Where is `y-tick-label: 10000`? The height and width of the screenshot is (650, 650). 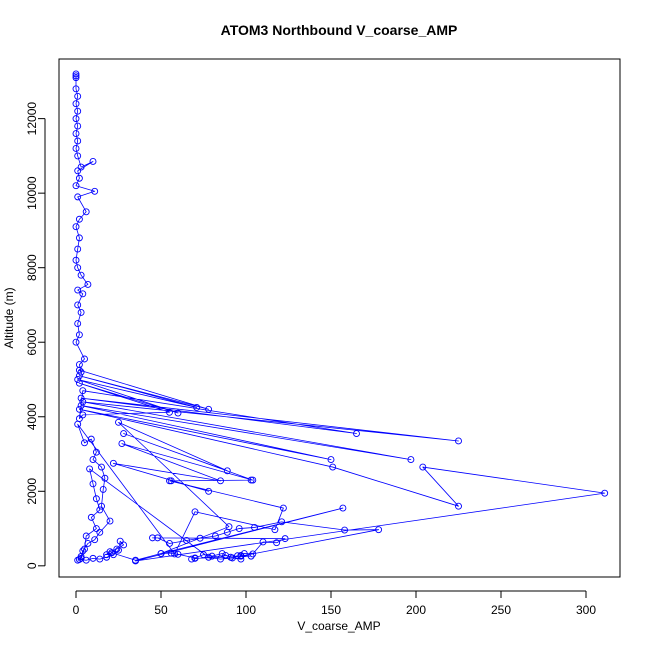
y-tick-label: 10000 is located at coordinates (32, 193).